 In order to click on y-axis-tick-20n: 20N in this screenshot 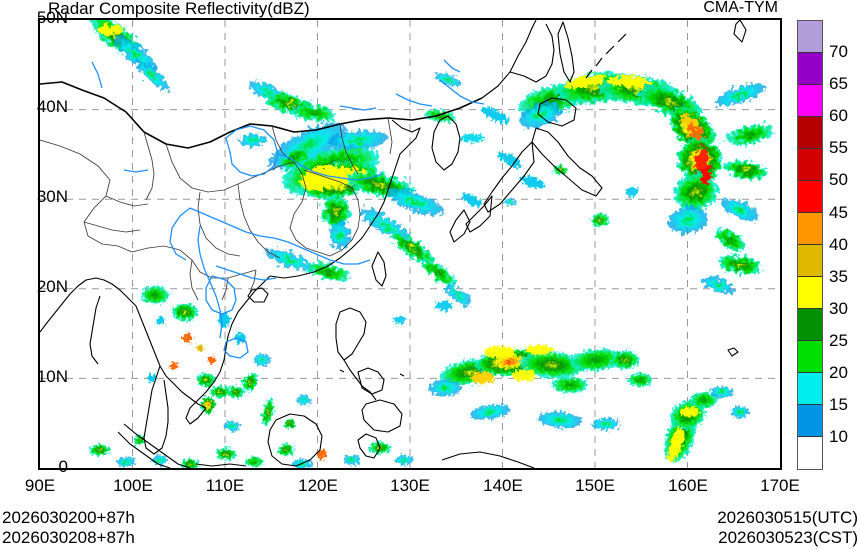, I will do `click(52, 286)`.